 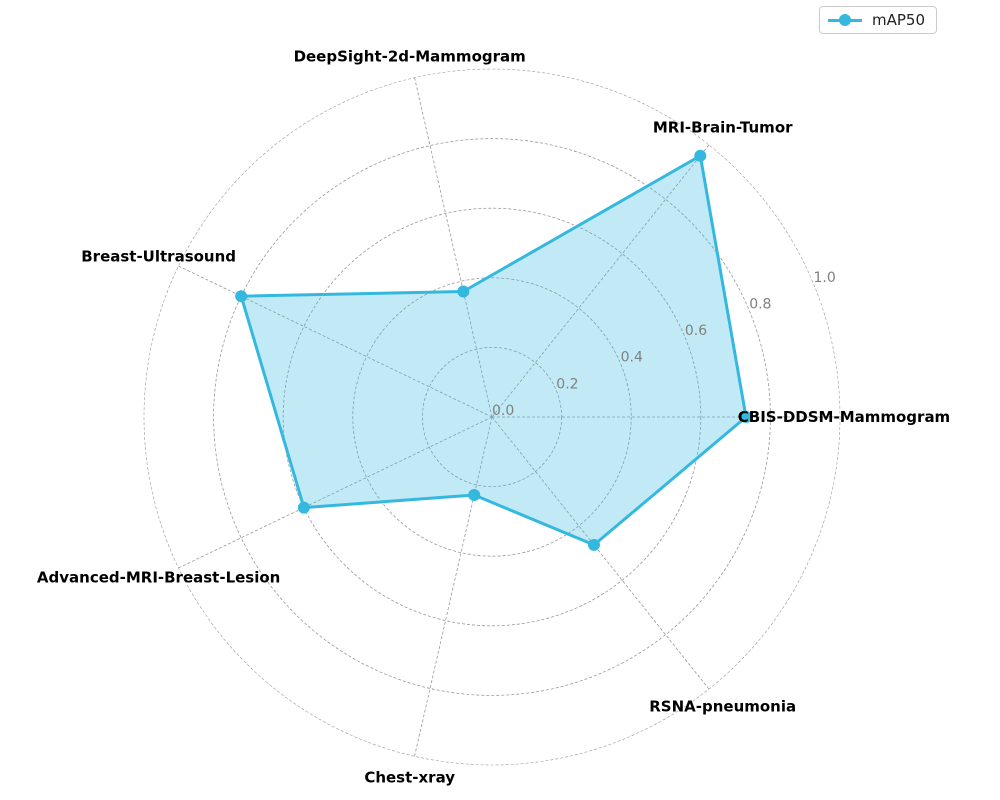 I want to click on radial-tick-label: 0.0, so click(x=503, y=411).